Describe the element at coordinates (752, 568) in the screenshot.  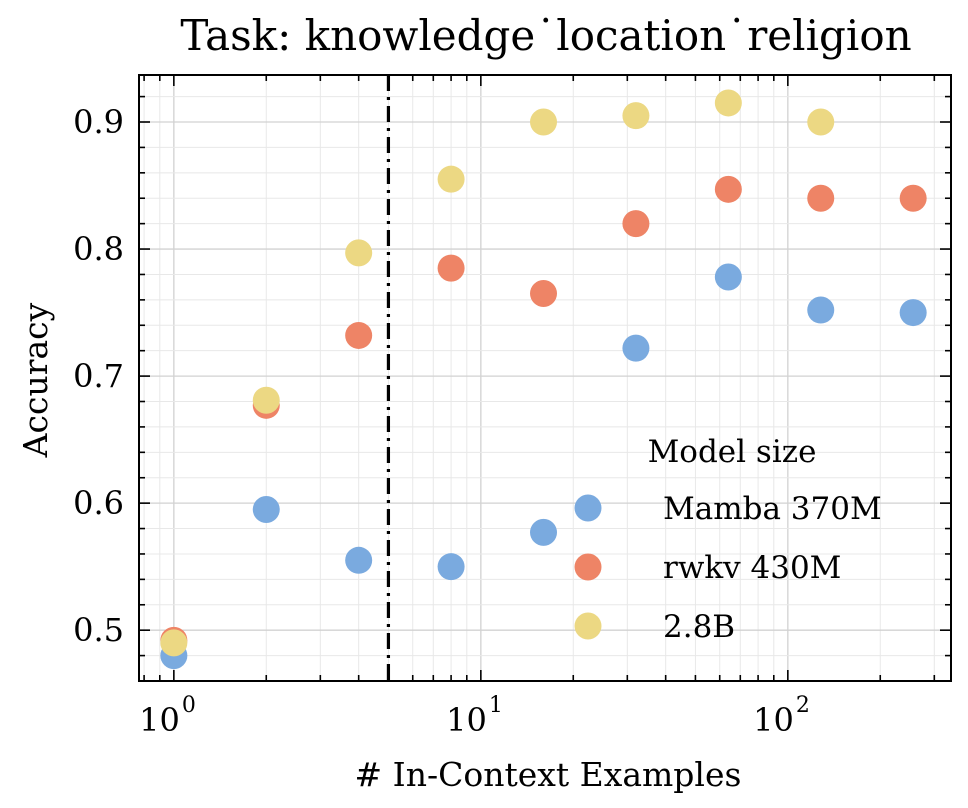
I see `legend-label: rwkv 430M` at that location.